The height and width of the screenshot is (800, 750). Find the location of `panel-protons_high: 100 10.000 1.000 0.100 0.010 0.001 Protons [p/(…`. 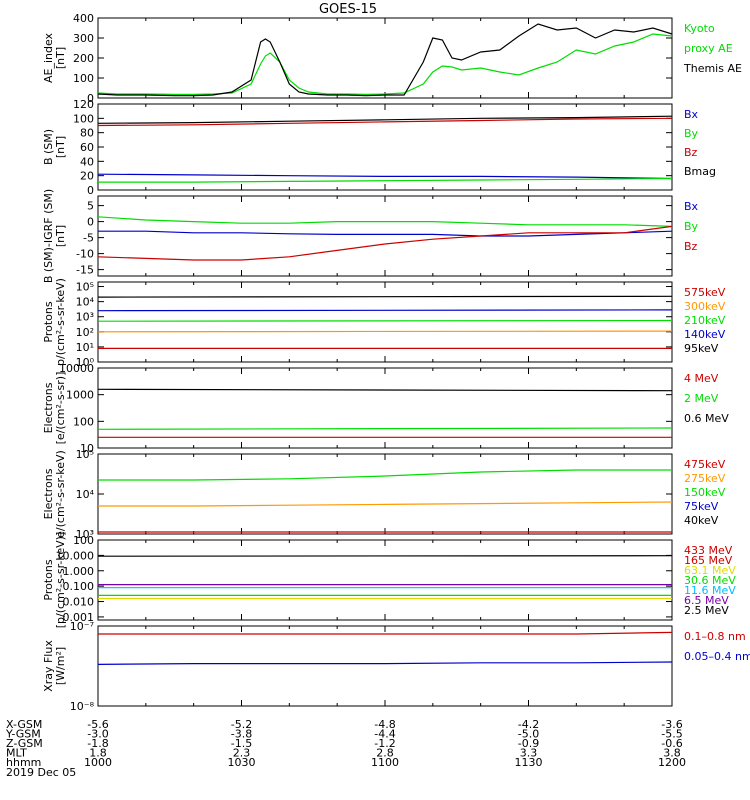

panel-protons_high: 100 10.000 1.000 0.100 0.010 0.001 Protons [p/(… is located at coordinates (389, 580).